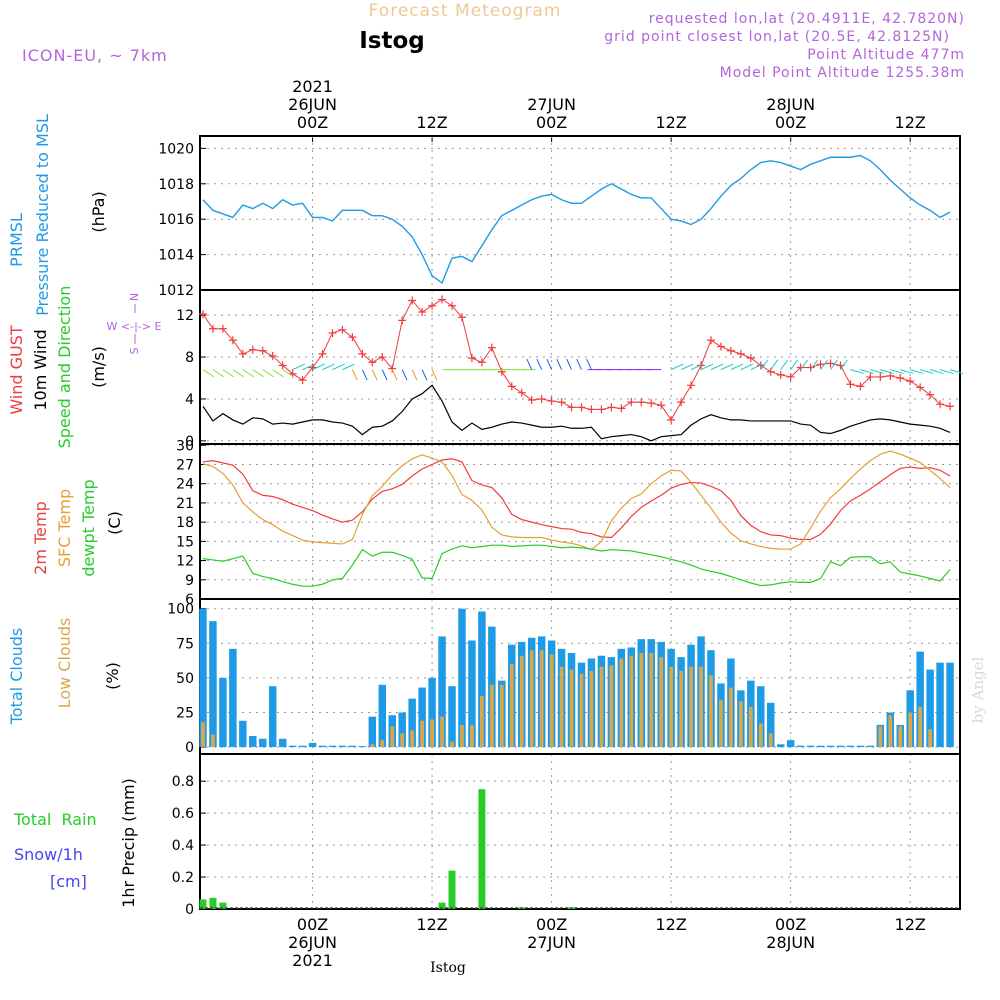  Describe the element at coordinates (185, 713) in the screenshot. I see `y-tick-label: 25` at that location.